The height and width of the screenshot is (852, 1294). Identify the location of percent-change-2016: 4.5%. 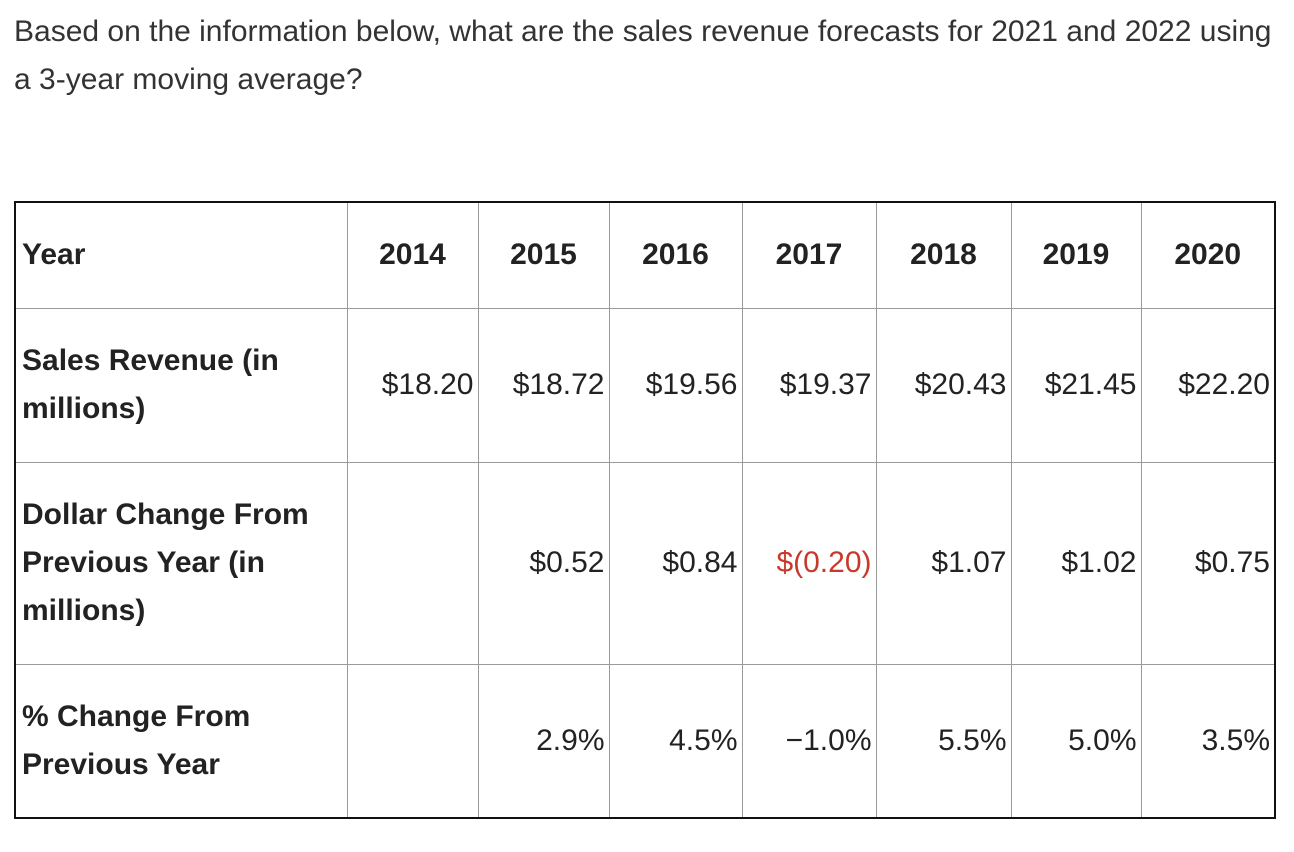
(675, 741).